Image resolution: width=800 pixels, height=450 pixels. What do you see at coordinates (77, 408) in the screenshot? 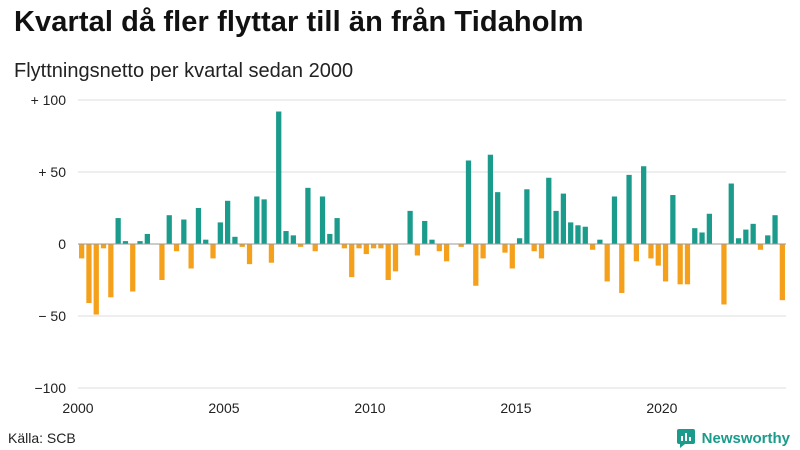
I see `x-tick-label: 2000` at bounding box center [77, 408].